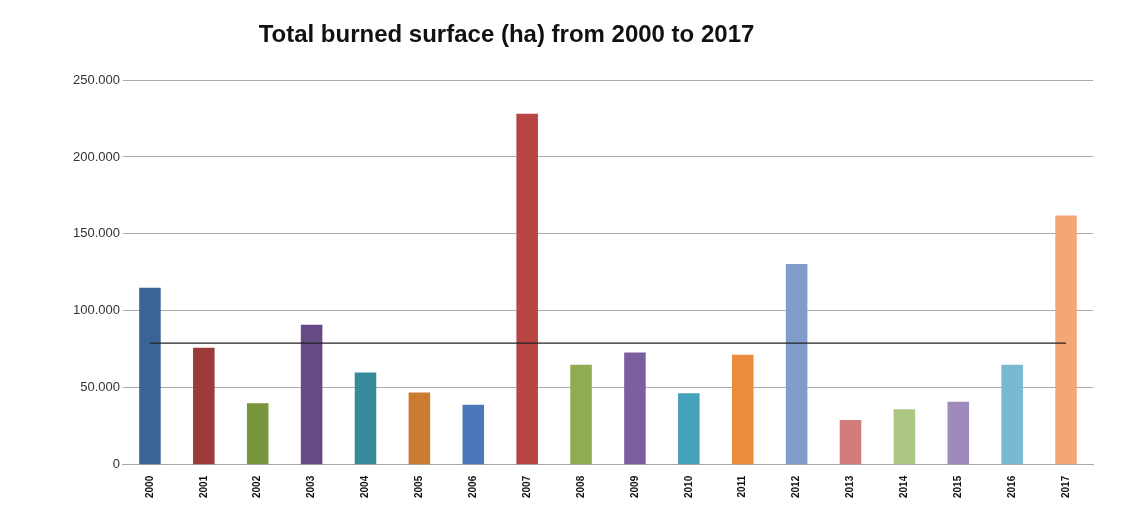 The height and width of the screenshot is (521, 1133). I want to click on y-tick-label: 50.000, so click(100, 387).